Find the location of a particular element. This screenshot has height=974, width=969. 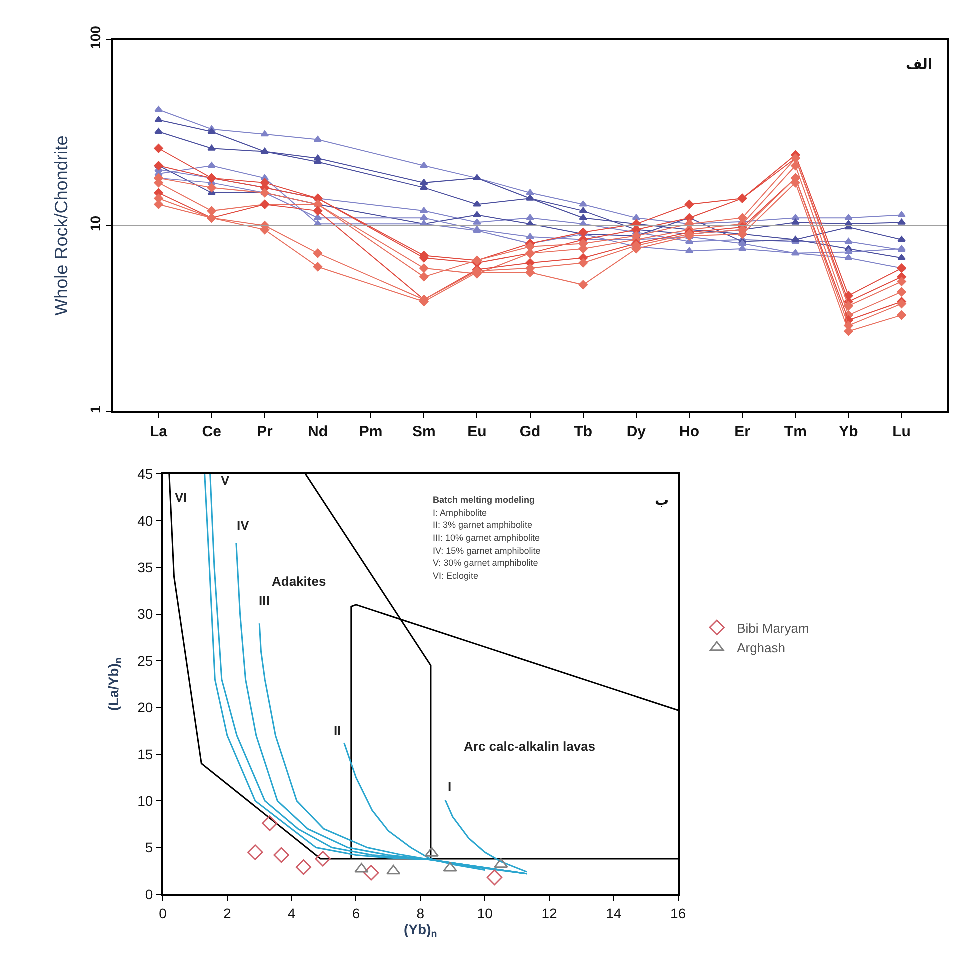

x-tick-label: 6 is located at coordinates (356, 913).